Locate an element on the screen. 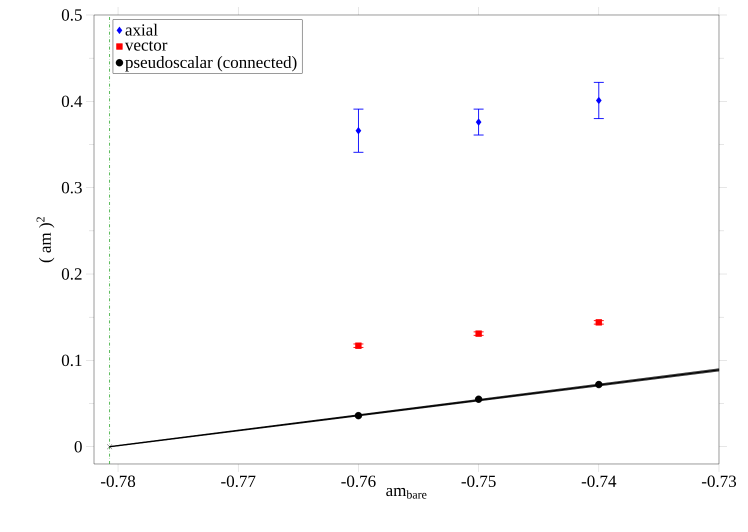  y-tick-label: 0.2 is located at coordinates (72, 274).